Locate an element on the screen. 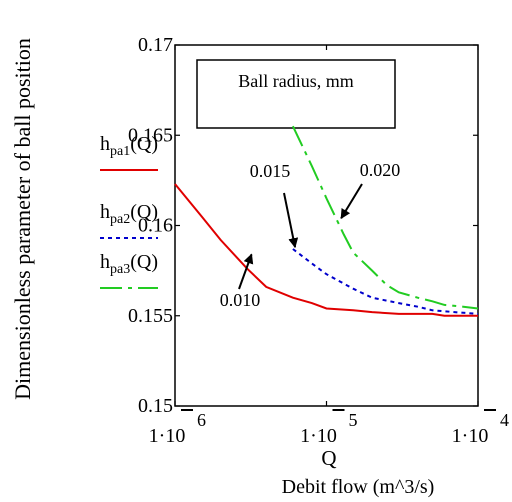  legend-box is located at coordinates (296, 94).